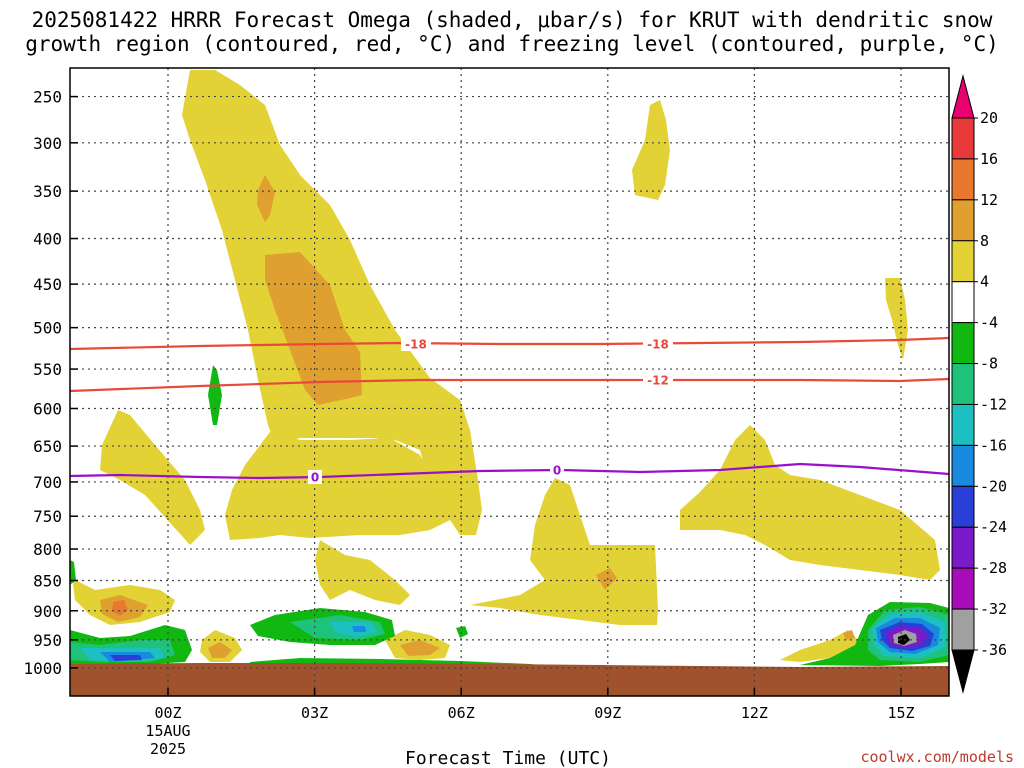  I want to click on colorbar-label: 8, so click(984, 241).